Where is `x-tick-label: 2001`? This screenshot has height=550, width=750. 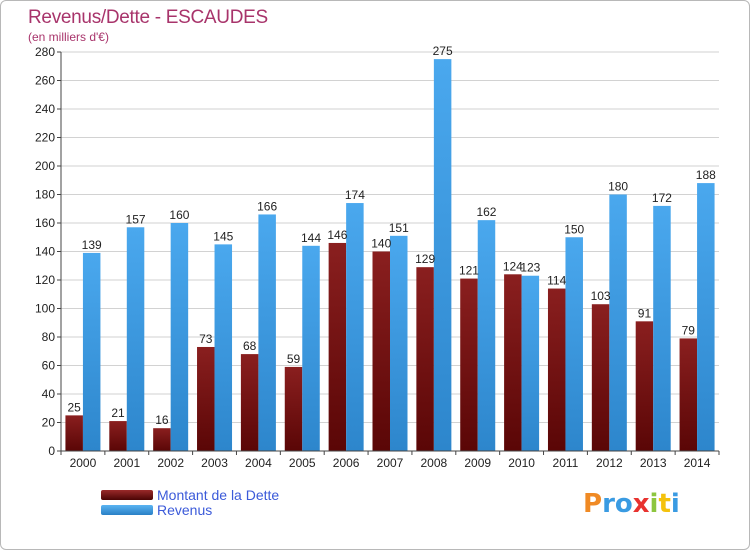
x-tick-label: 2001 is located at coordinates (126, 463).